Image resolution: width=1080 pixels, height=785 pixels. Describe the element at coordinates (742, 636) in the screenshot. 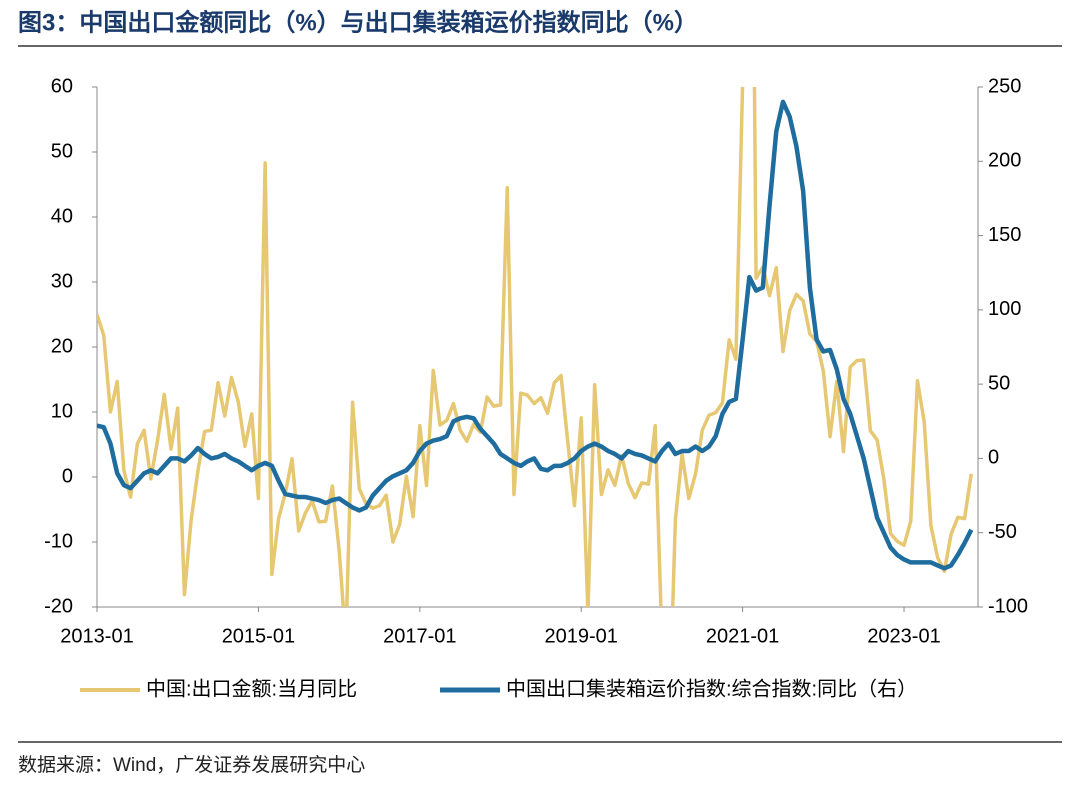

I see `x-tick-label: 2021-01` at that location.